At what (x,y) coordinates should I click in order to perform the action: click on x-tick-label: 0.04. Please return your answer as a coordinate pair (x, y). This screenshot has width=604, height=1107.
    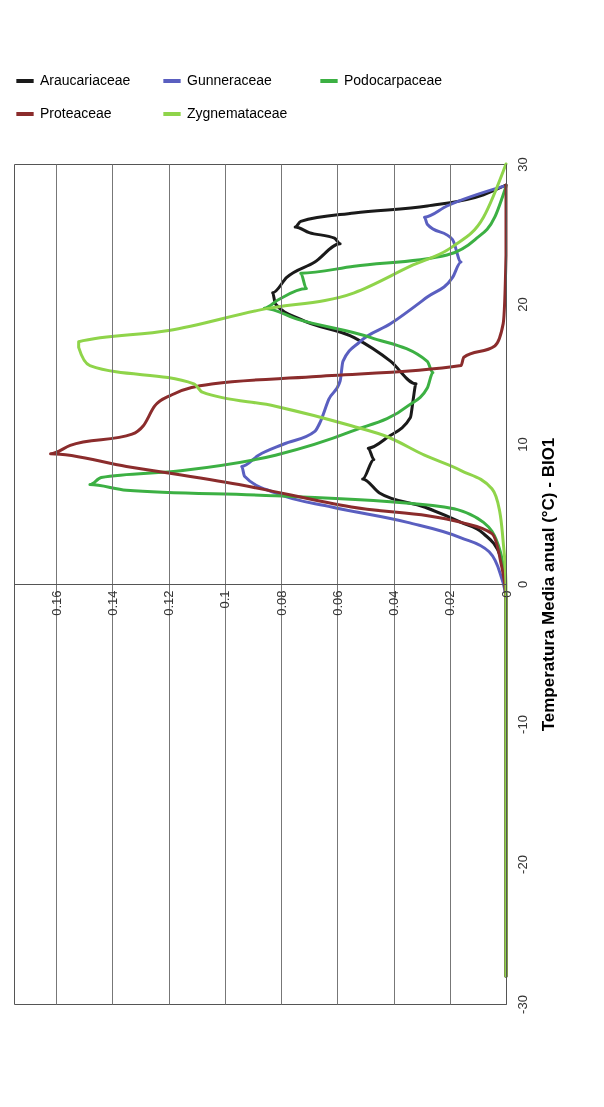
    Looking at the image, I should click on (394, 603).